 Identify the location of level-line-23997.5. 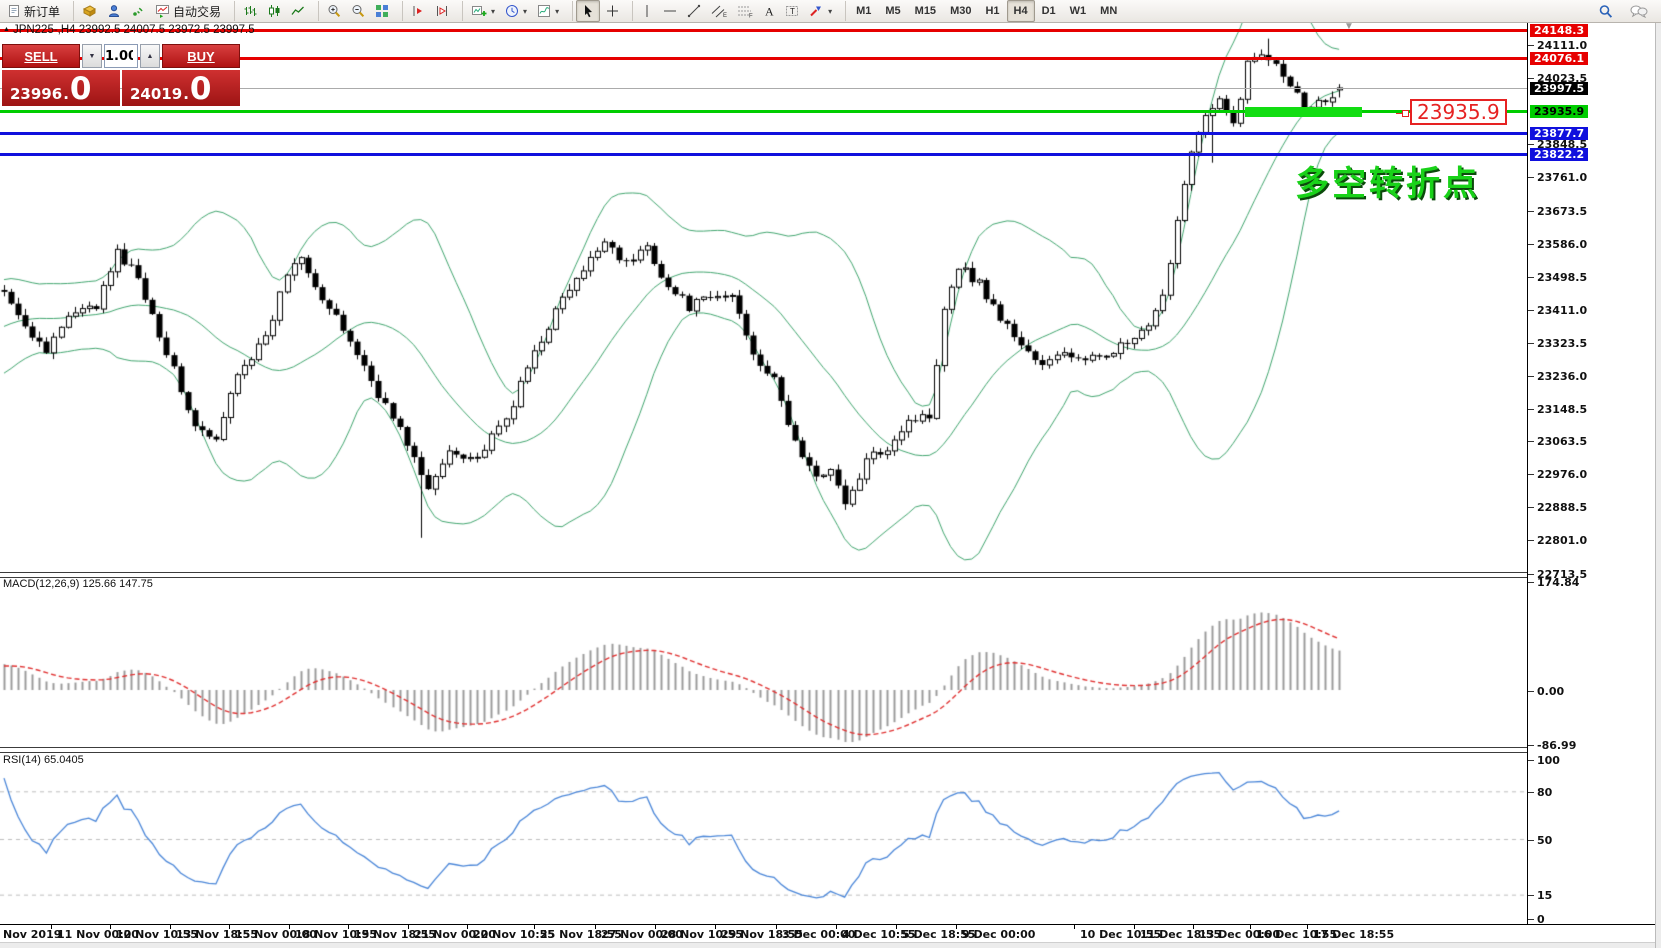
(763, 88).